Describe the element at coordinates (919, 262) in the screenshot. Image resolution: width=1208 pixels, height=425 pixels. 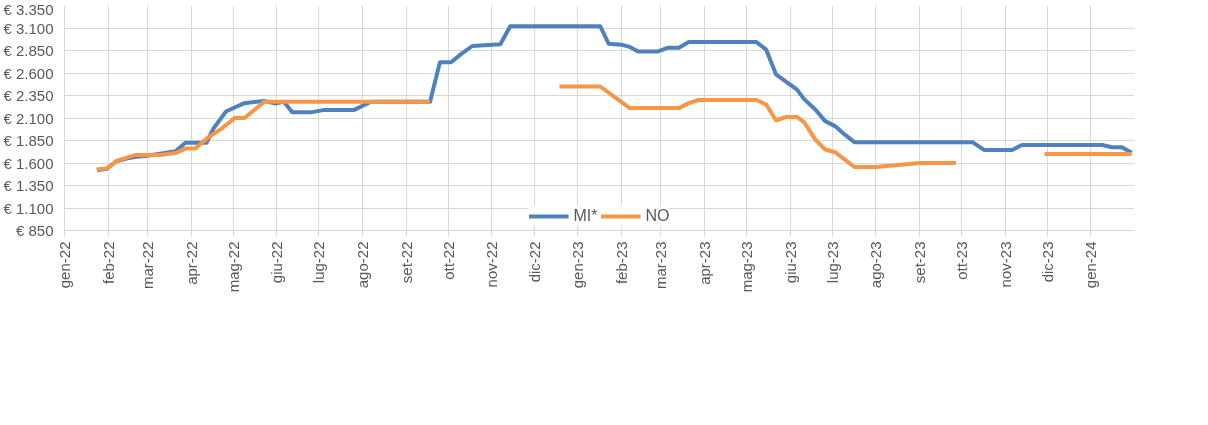
I see `x-tick-label: set-23` at that location.